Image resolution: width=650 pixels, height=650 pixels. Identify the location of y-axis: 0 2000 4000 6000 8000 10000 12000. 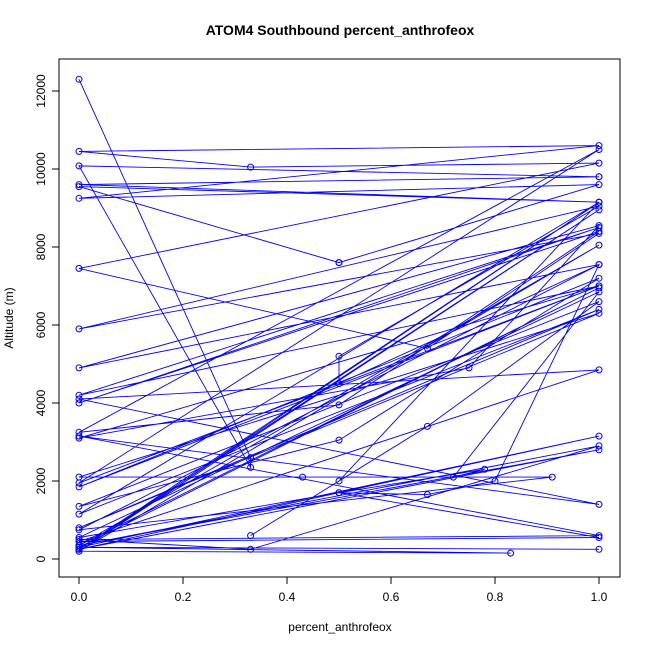
(47, 318).